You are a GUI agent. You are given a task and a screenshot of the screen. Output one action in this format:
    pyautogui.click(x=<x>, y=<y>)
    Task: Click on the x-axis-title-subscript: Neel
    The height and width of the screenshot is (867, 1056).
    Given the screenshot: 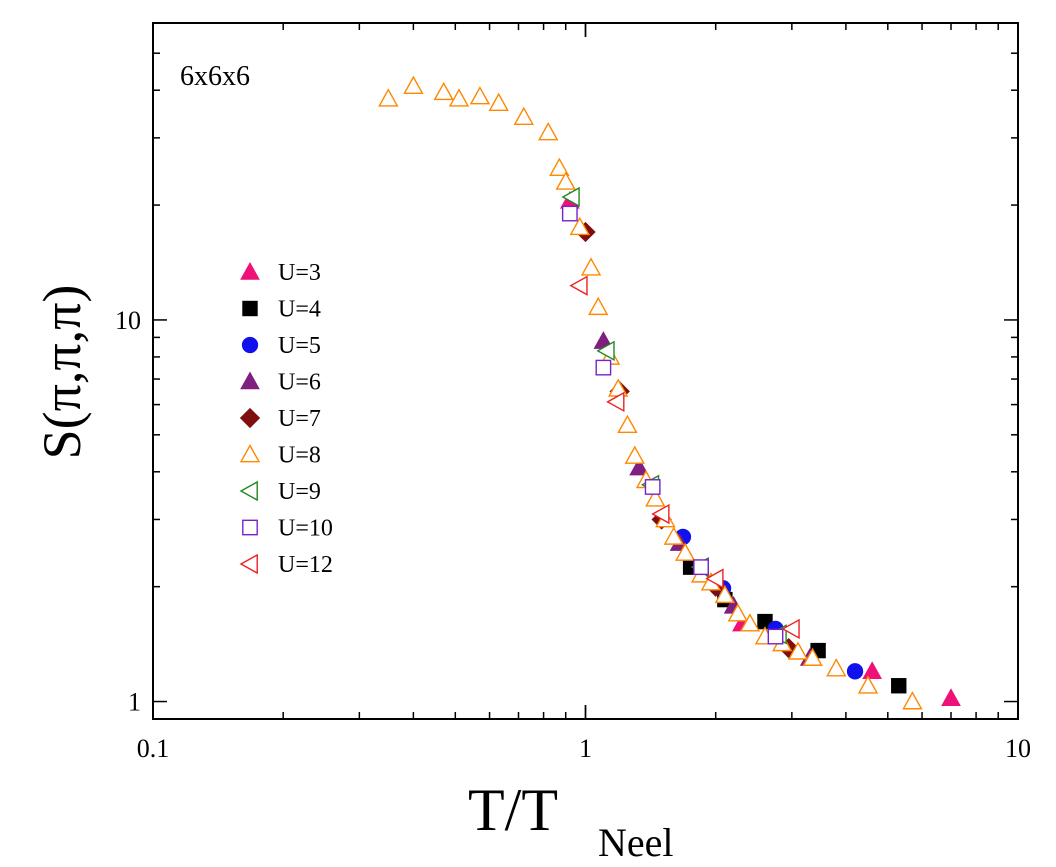 What is the action you would take?
    pyautogui.click(x=636, y=842)
    